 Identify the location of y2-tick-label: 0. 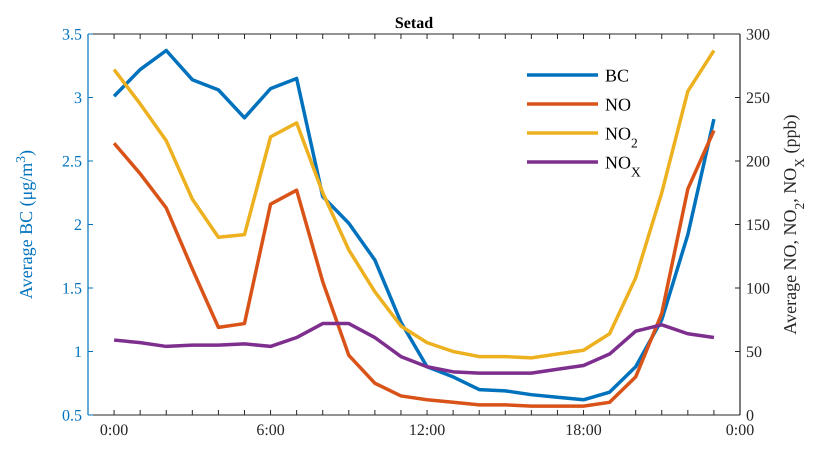
(750, 416).